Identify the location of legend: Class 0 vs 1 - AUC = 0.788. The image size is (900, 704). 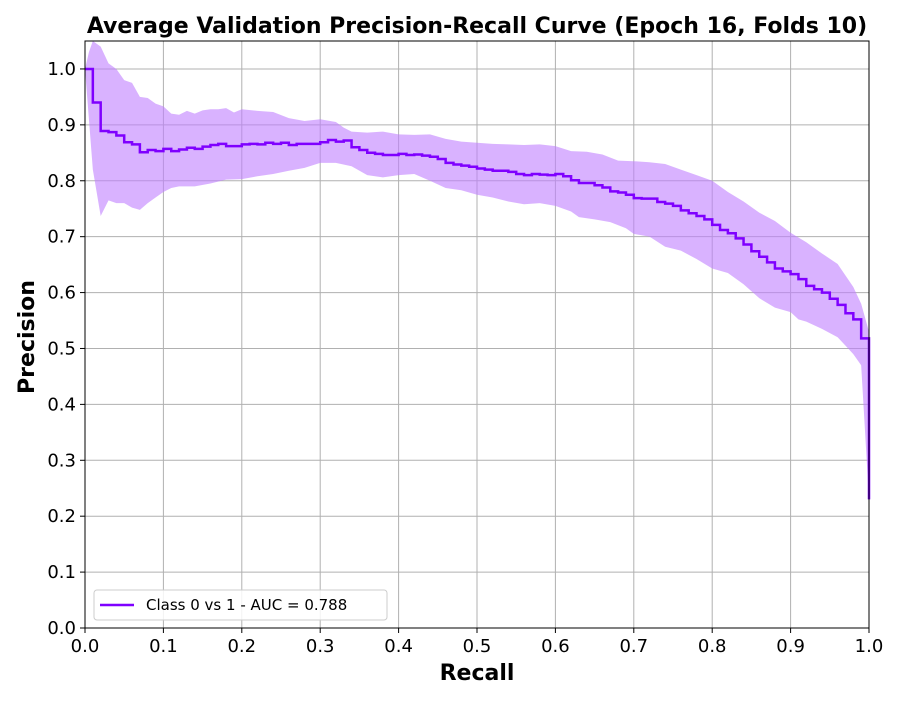
(240, 605).